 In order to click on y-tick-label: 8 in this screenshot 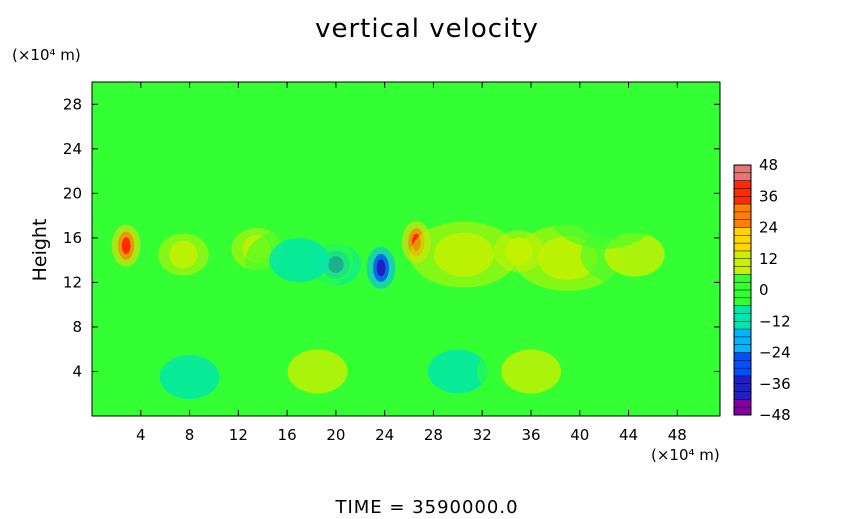, I will do `click(77, 327)`.